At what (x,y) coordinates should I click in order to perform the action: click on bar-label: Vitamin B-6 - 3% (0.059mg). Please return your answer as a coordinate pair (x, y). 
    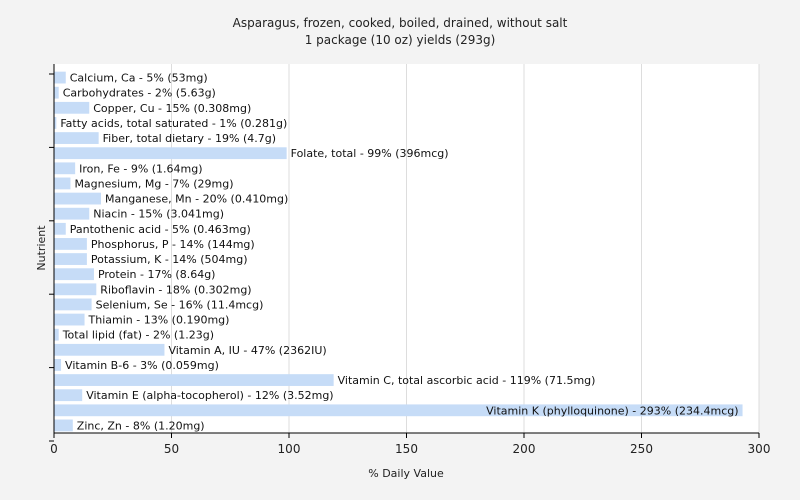
    Looking at the image, I should click on (142, 365).